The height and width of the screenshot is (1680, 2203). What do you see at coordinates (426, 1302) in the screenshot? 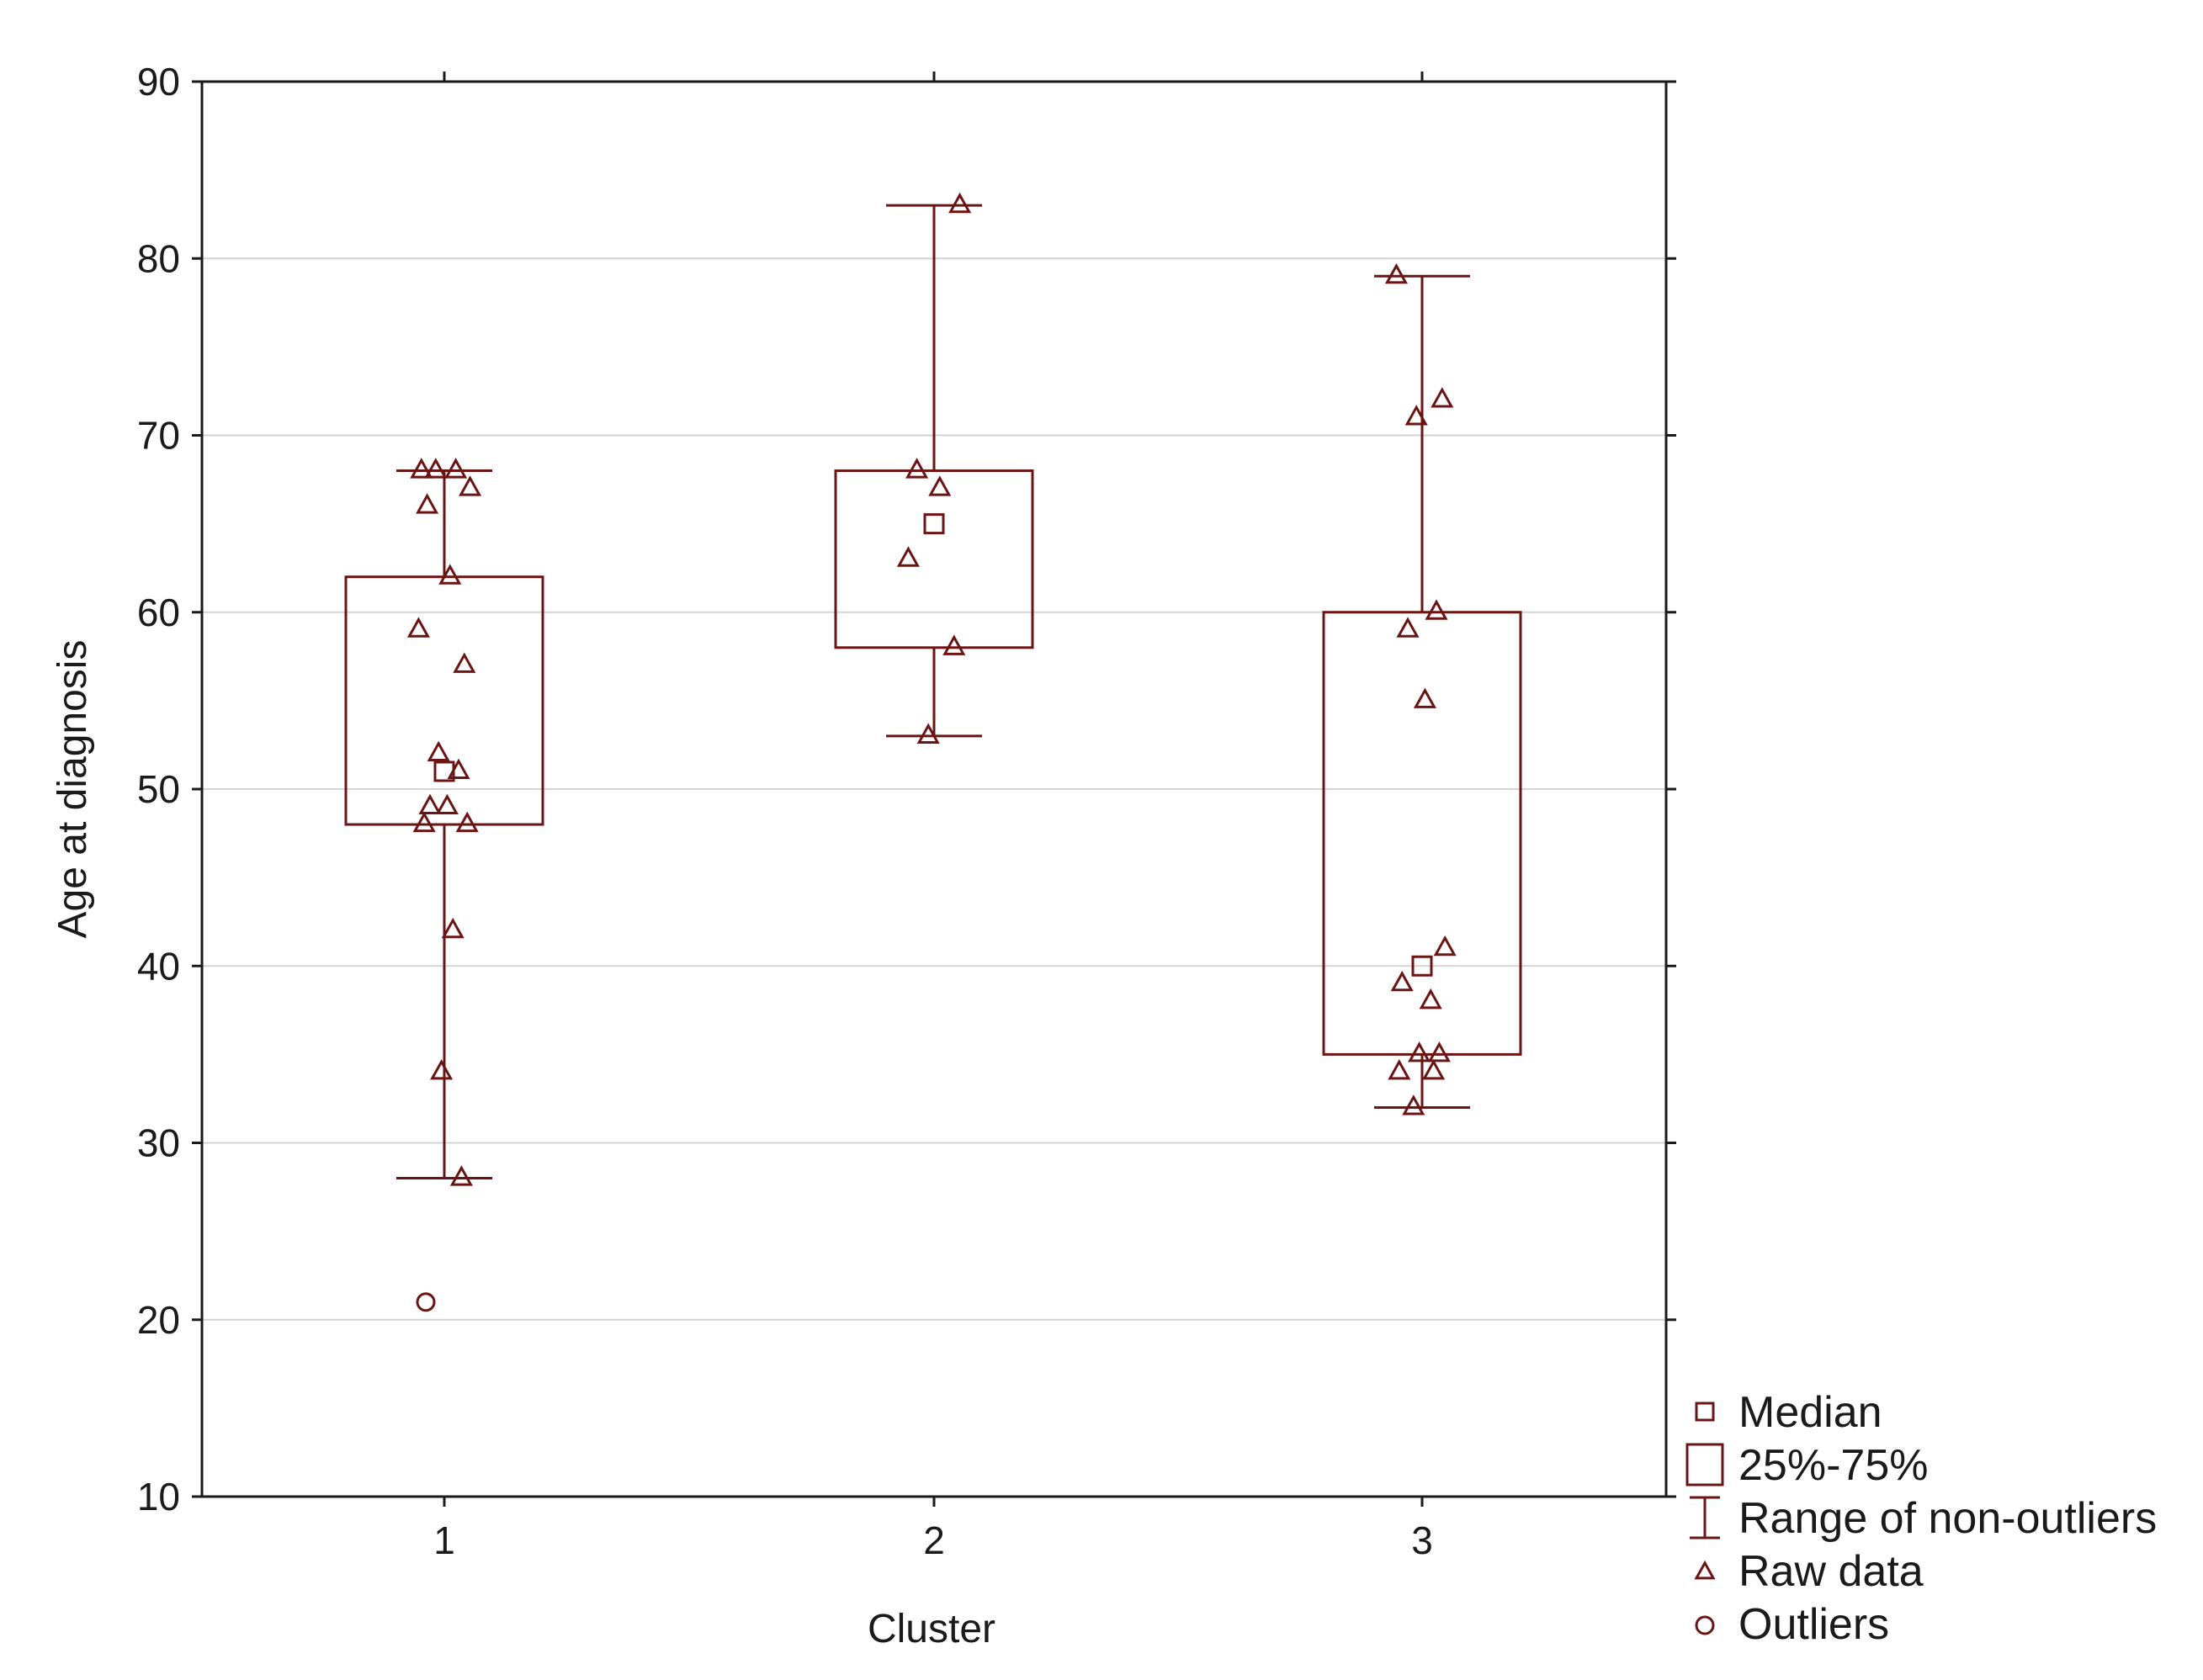
I see `outlier-point` at bounding box center [426, 1302].